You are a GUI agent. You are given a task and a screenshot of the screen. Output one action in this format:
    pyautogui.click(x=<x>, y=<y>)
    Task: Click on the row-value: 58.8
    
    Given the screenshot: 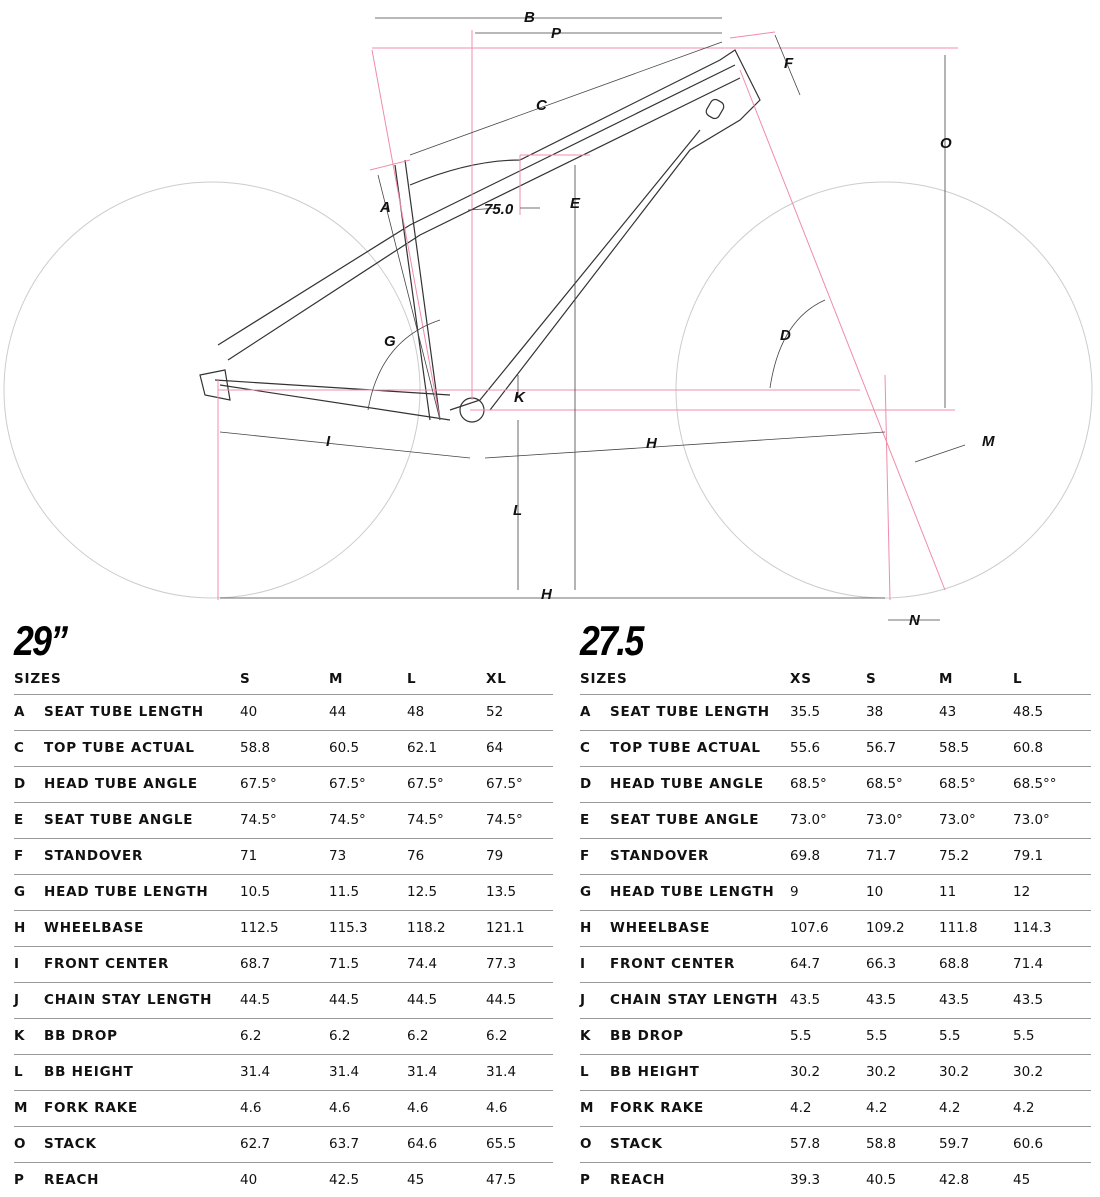 What is the action you would take?
    pyautogui.click(x=881, y=1144)
    